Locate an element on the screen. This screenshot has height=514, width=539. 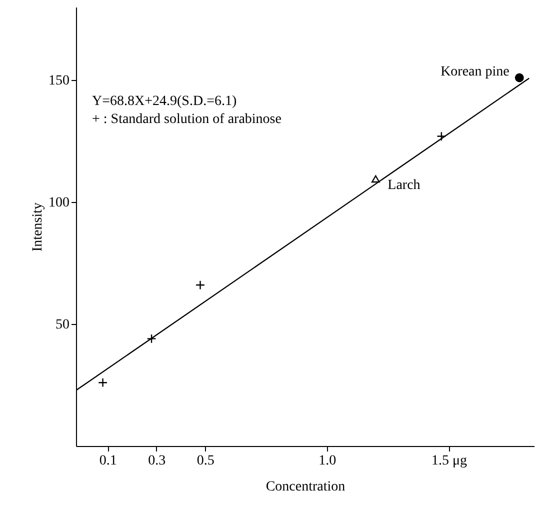
annotation: Y=68.8X+24.9(S.D.=6.1) is located at coordinates (164, 101).